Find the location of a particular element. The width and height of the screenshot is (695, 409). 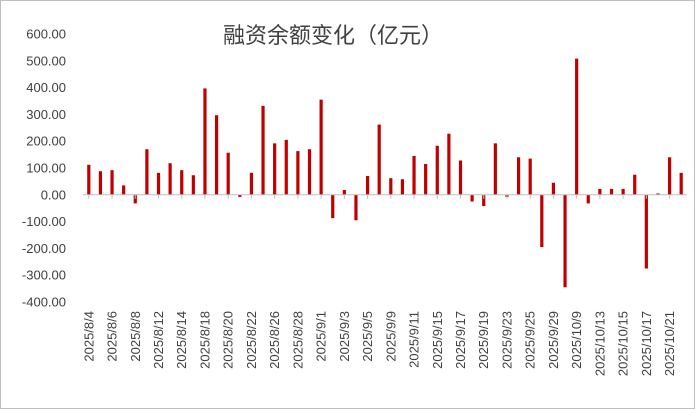

y-tick-label: -300.00 is located at coordinates (44, 275).